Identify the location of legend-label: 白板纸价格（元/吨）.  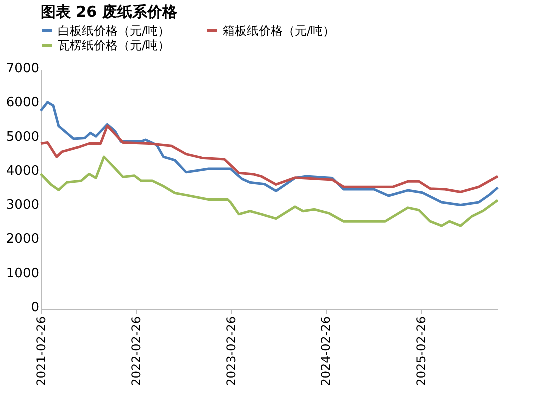
(114, 31).